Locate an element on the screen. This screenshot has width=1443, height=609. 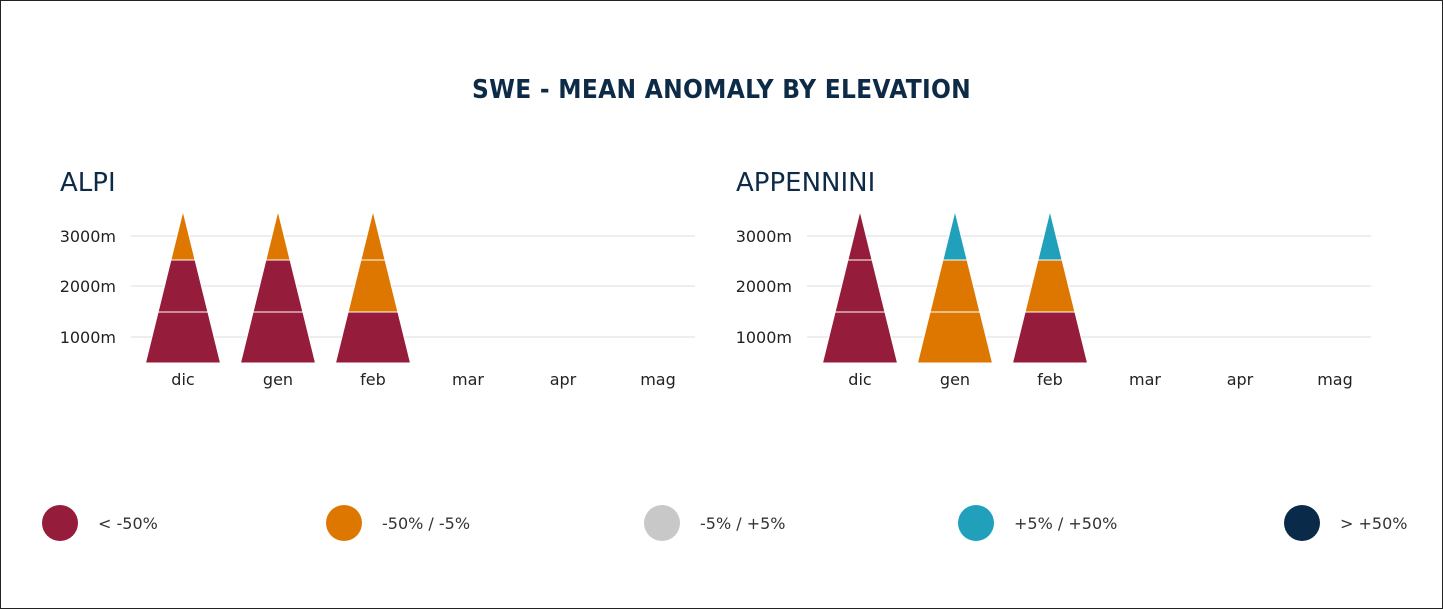
legend-item: -5% / +5% is located at coordinates (715, 523).